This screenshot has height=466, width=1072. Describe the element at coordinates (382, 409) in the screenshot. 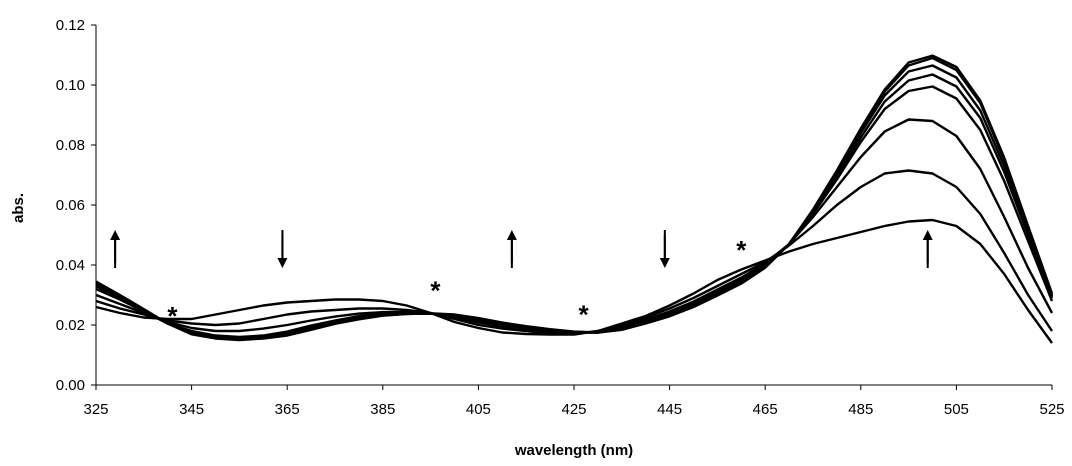

I see `x-tick-label: 385` at that location.